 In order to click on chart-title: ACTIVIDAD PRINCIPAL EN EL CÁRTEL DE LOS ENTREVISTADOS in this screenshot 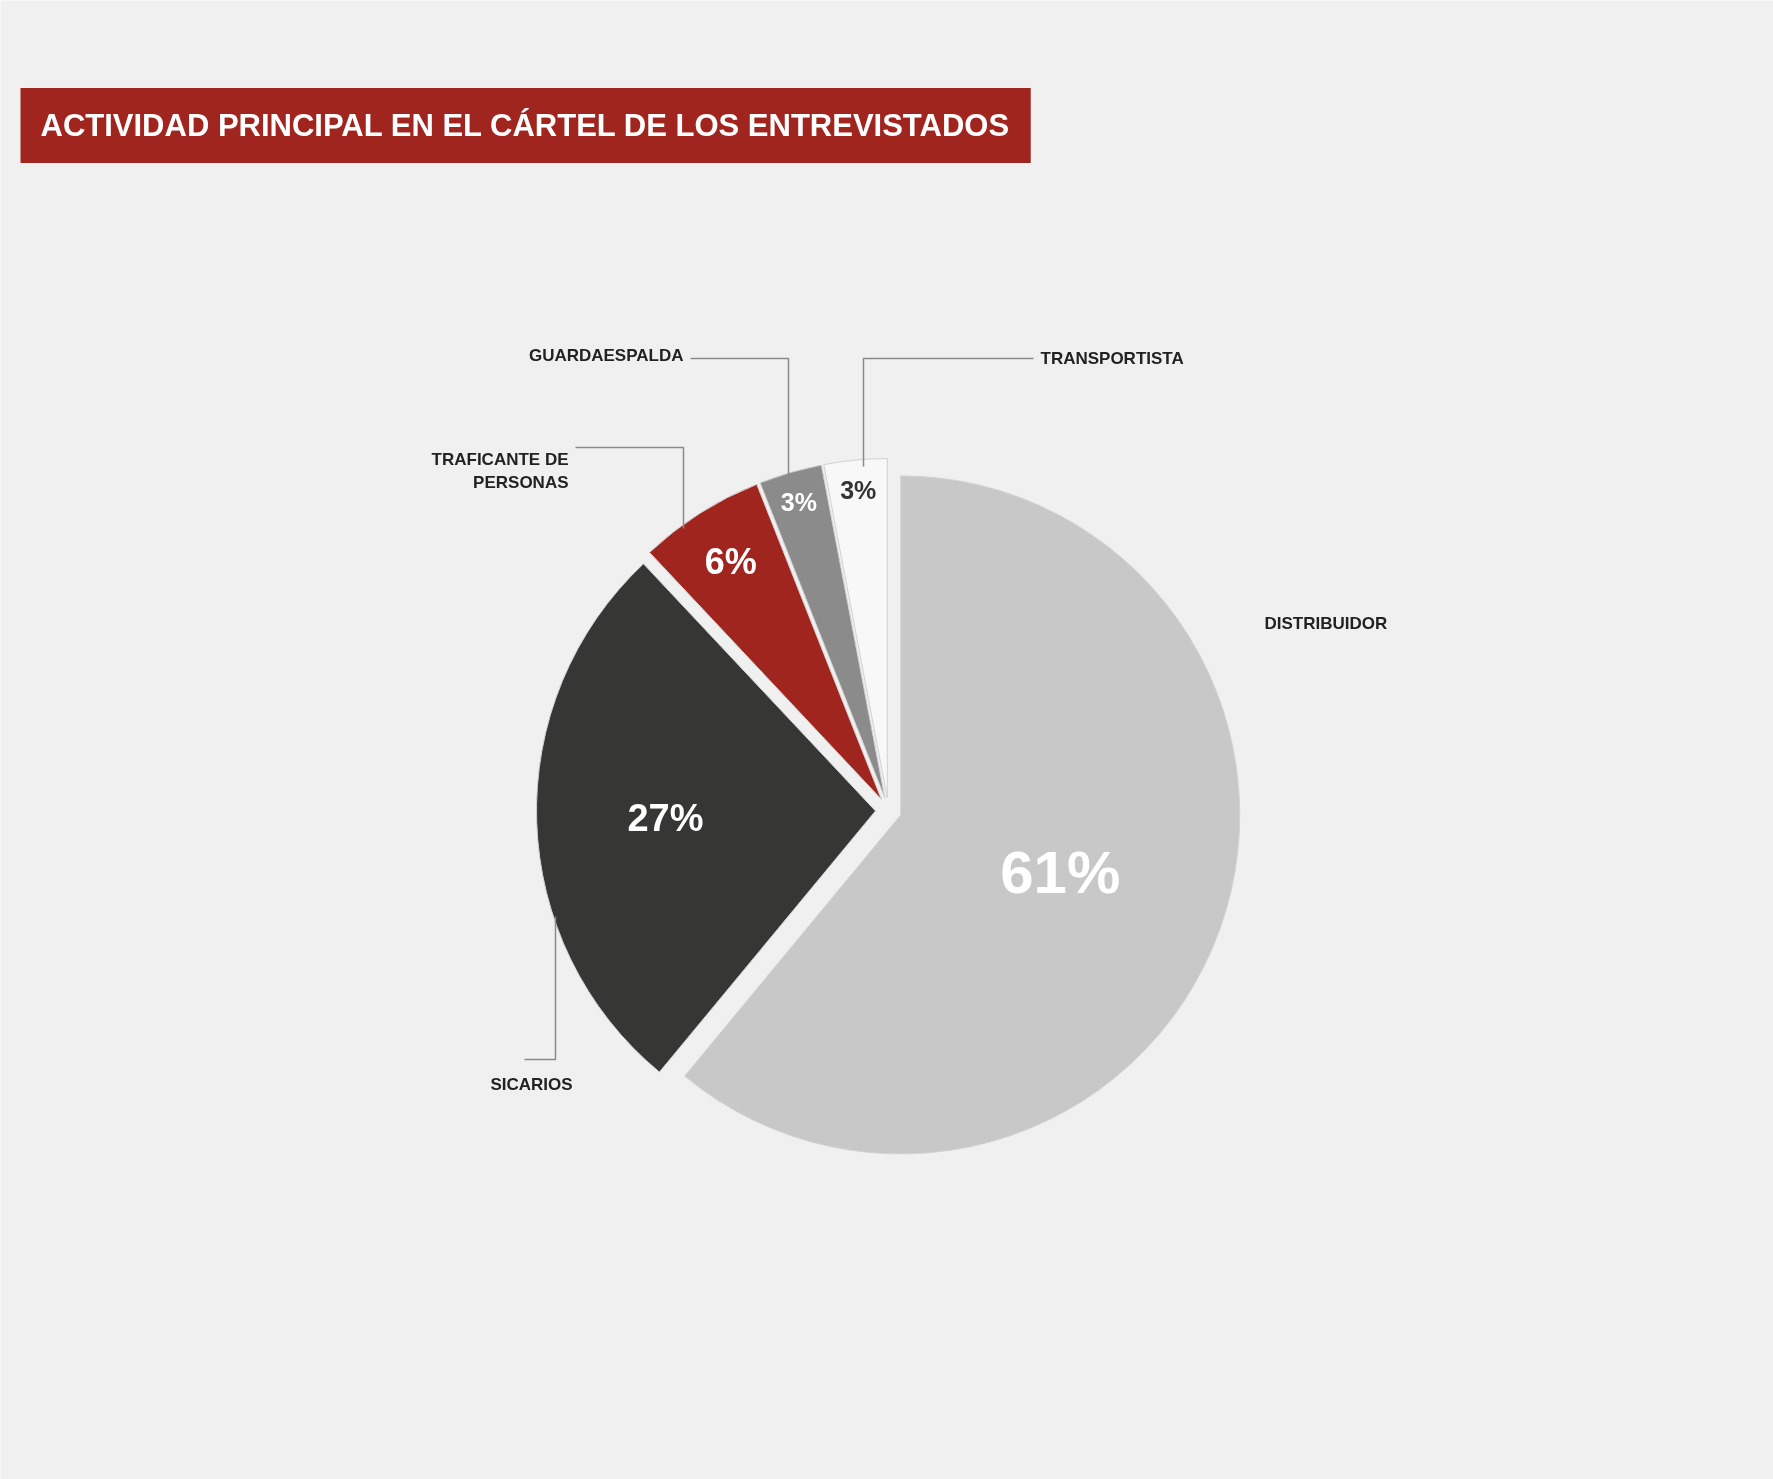, I will do `click(525, 125)`.